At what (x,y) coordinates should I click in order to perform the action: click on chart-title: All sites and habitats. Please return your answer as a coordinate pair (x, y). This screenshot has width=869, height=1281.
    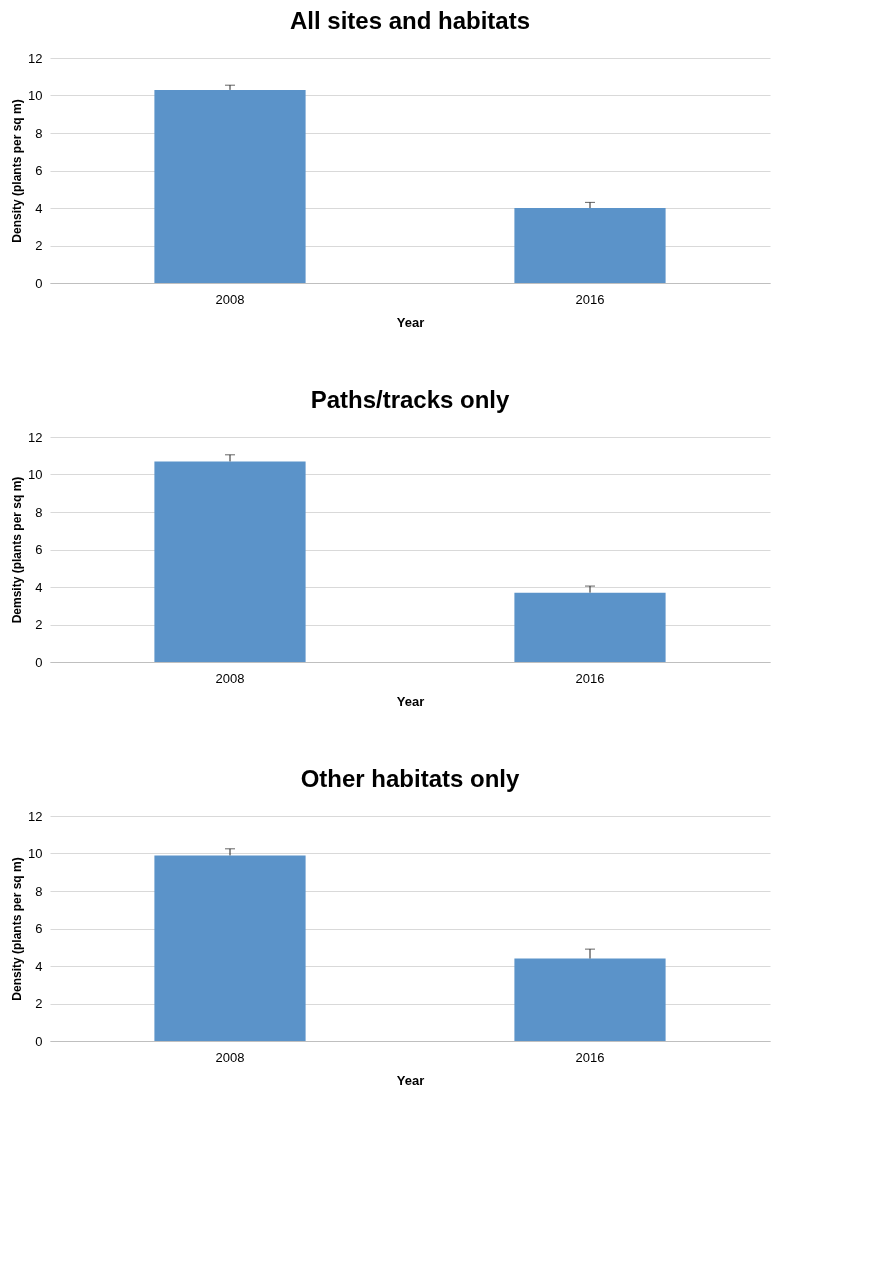
    Looking at the image, I should click on (410, 20).